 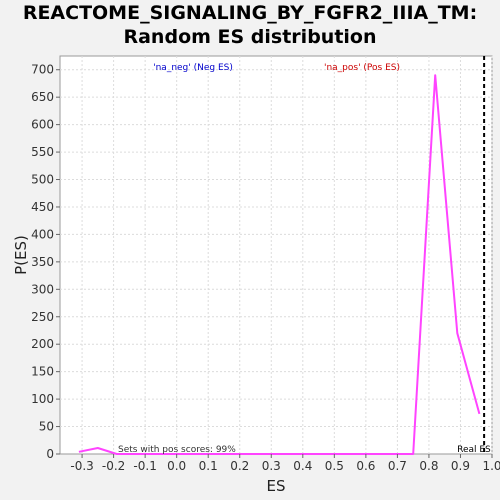 What do you see at coordinates (42, 344) in the screenshot?
I see `y-tick-label: 200` at bounding box center [42, 344].